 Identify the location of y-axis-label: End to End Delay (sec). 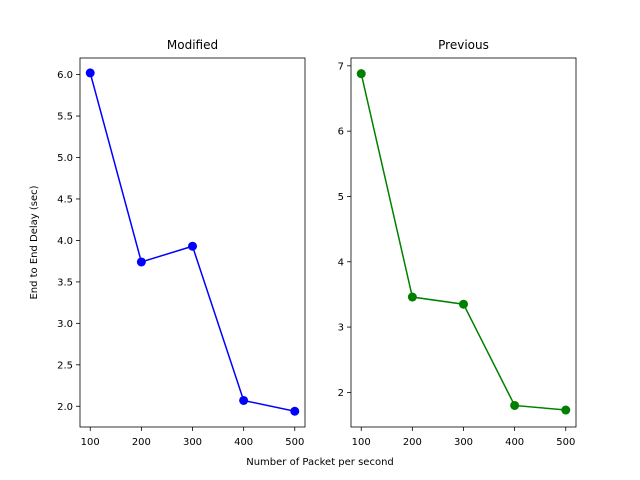
(34, 242).